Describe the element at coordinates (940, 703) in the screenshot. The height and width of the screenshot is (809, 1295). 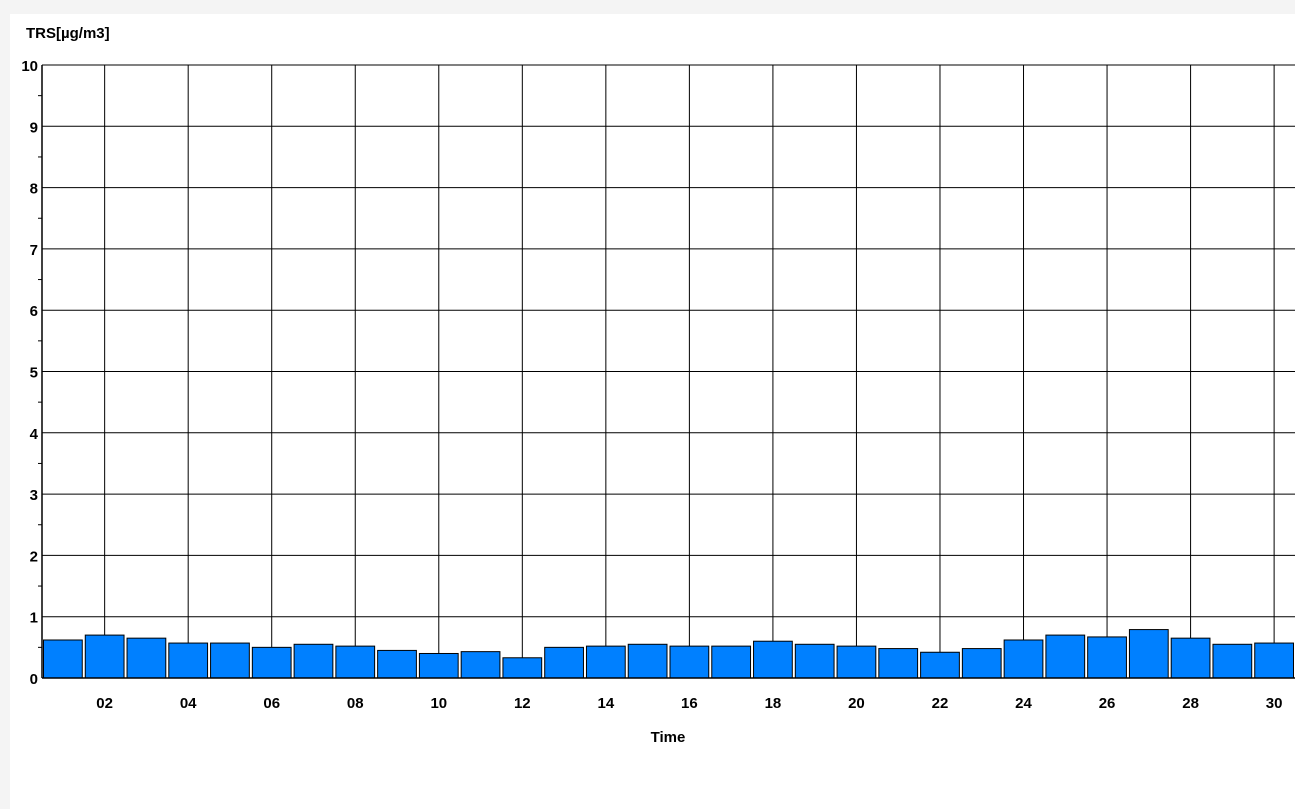
I see `x-tick-label: 22` at that location.